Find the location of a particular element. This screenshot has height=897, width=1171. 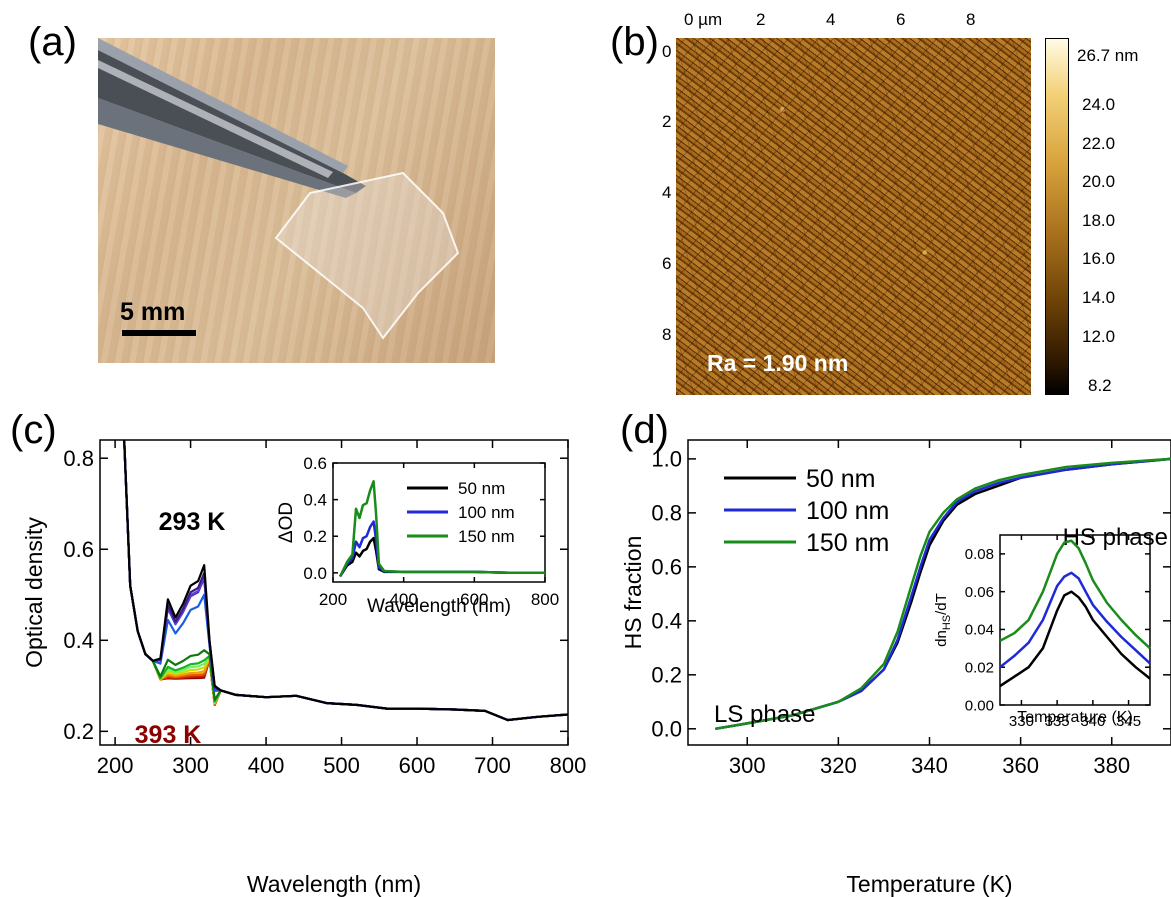

colorbar-tick: 12.0 is located at coordinates (1099, 336).